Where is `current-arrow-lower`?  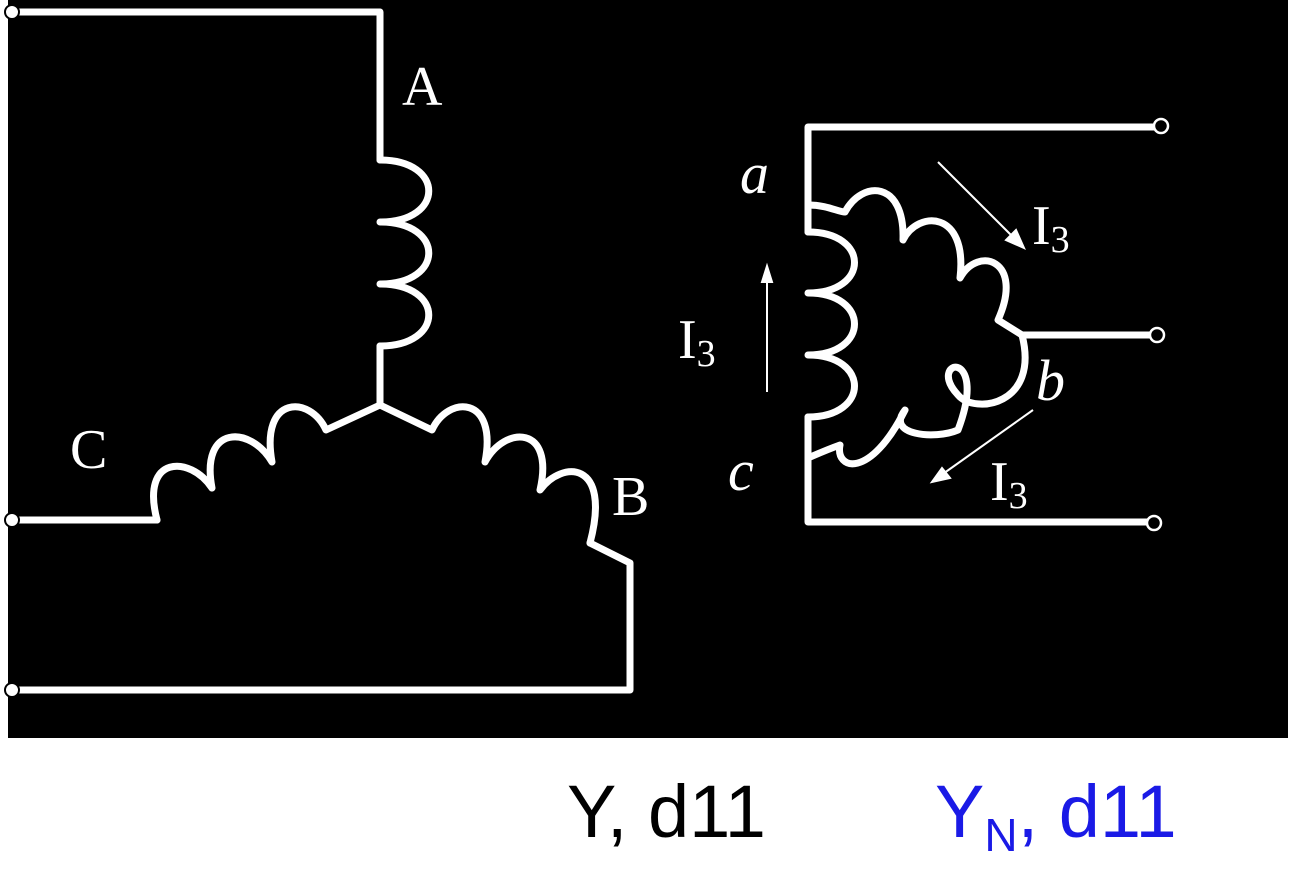 current-arrow-lower is located at coordinates (986, 443).